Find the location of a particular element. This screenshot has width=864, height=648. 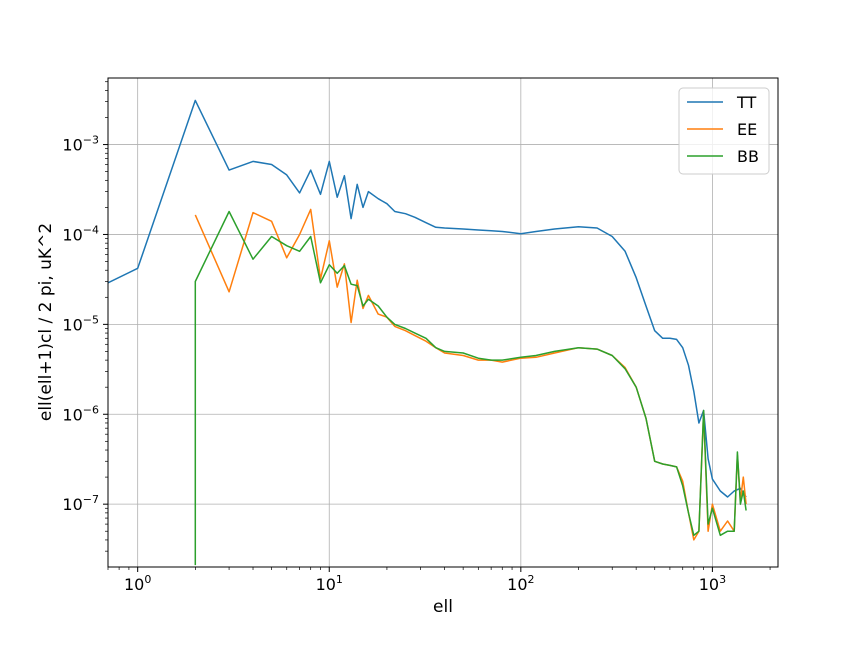

x-tick-label: 10² is located at coordinates (520, 583).